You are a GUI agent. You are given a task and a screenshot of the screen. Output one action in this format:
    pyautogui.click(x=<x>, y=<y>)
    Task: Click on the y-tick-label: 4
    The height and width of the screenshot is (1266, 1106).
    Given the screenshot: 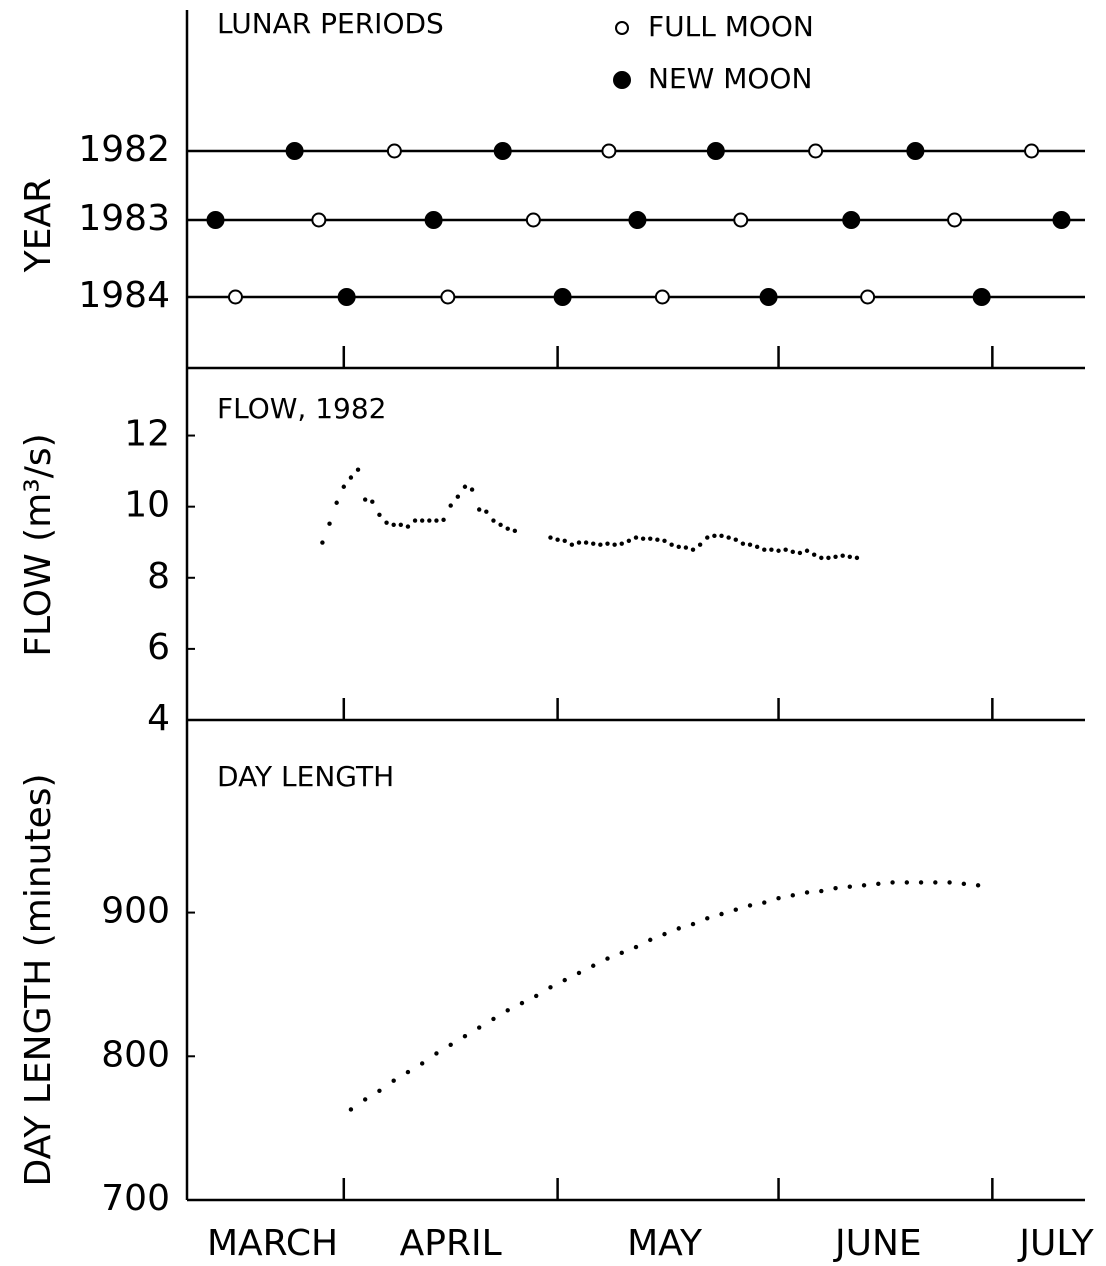 What is the action you would take?
    pyautogui.click(x=158, y=718)
    